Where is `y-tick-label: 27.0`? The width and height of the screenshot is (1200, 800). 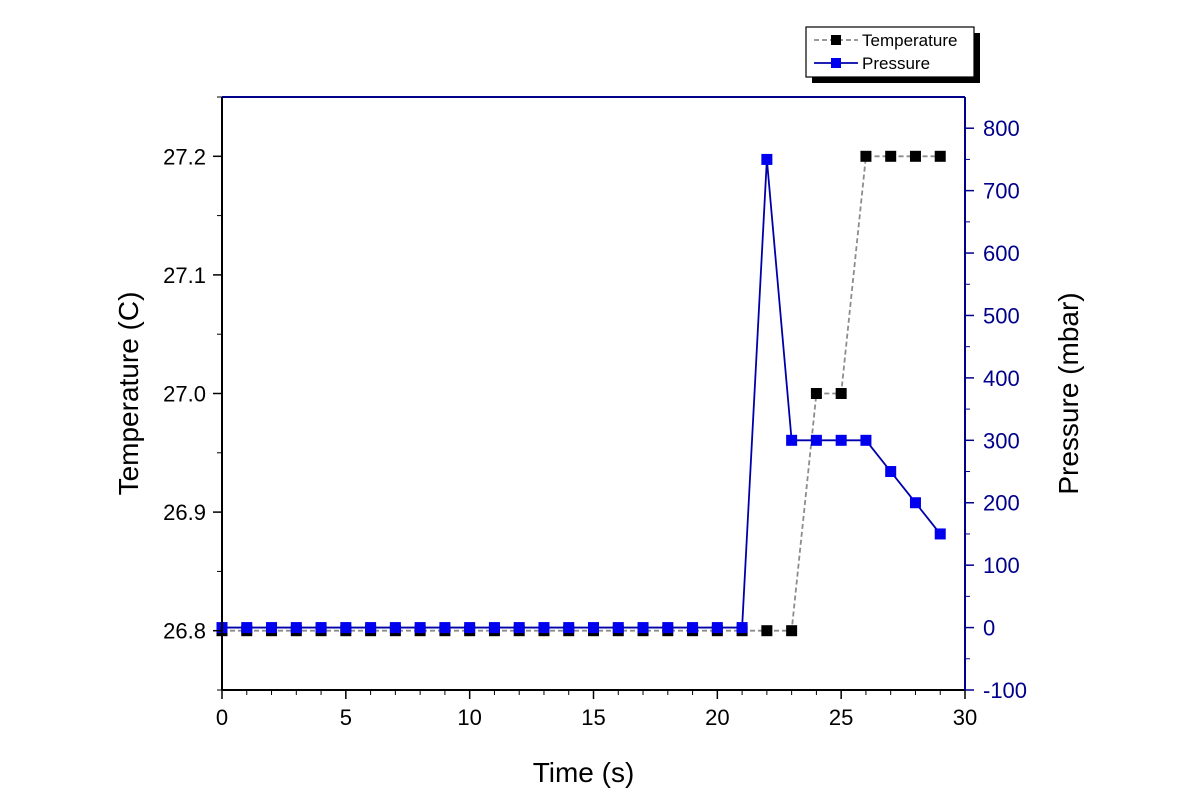
y-tick-label: 27.0 is located at coordinates (184, 394).